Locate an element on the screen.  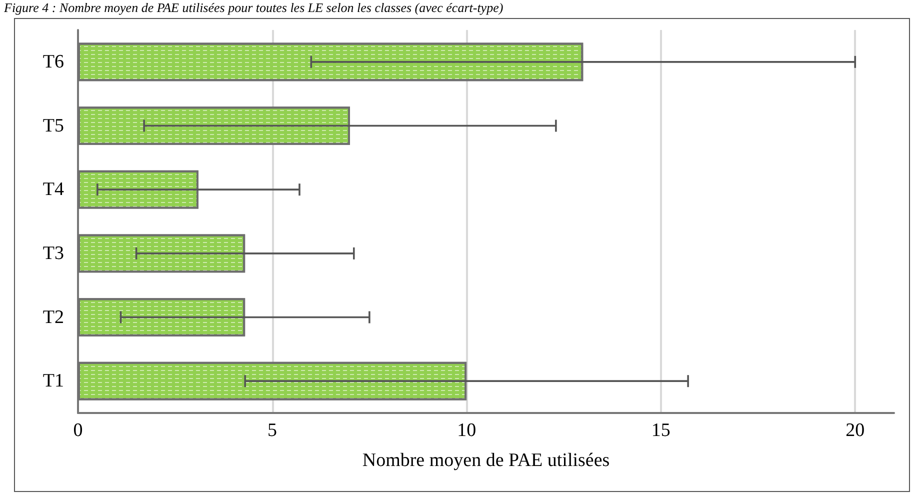
y-tick-label: T4 is located at coordinates (53, 189).